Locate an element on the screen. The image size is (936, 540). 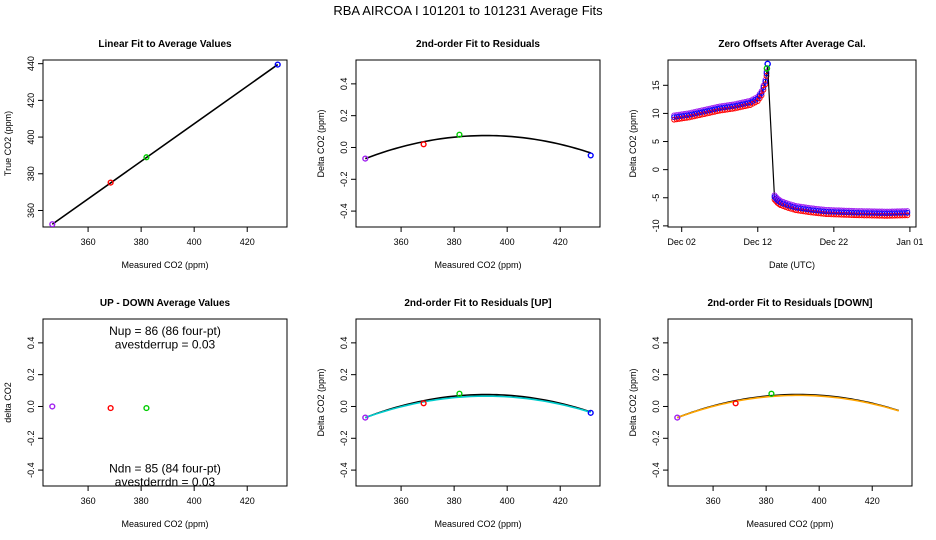
panel-title: Linear Fit to Average Values is located at coordinates (165, 44).